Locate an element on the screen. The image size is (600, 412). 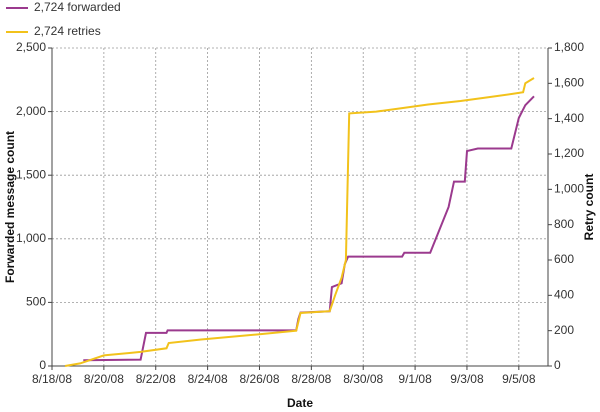
x-tick-label: 8/22/08 is located at coordinates (156, 379).